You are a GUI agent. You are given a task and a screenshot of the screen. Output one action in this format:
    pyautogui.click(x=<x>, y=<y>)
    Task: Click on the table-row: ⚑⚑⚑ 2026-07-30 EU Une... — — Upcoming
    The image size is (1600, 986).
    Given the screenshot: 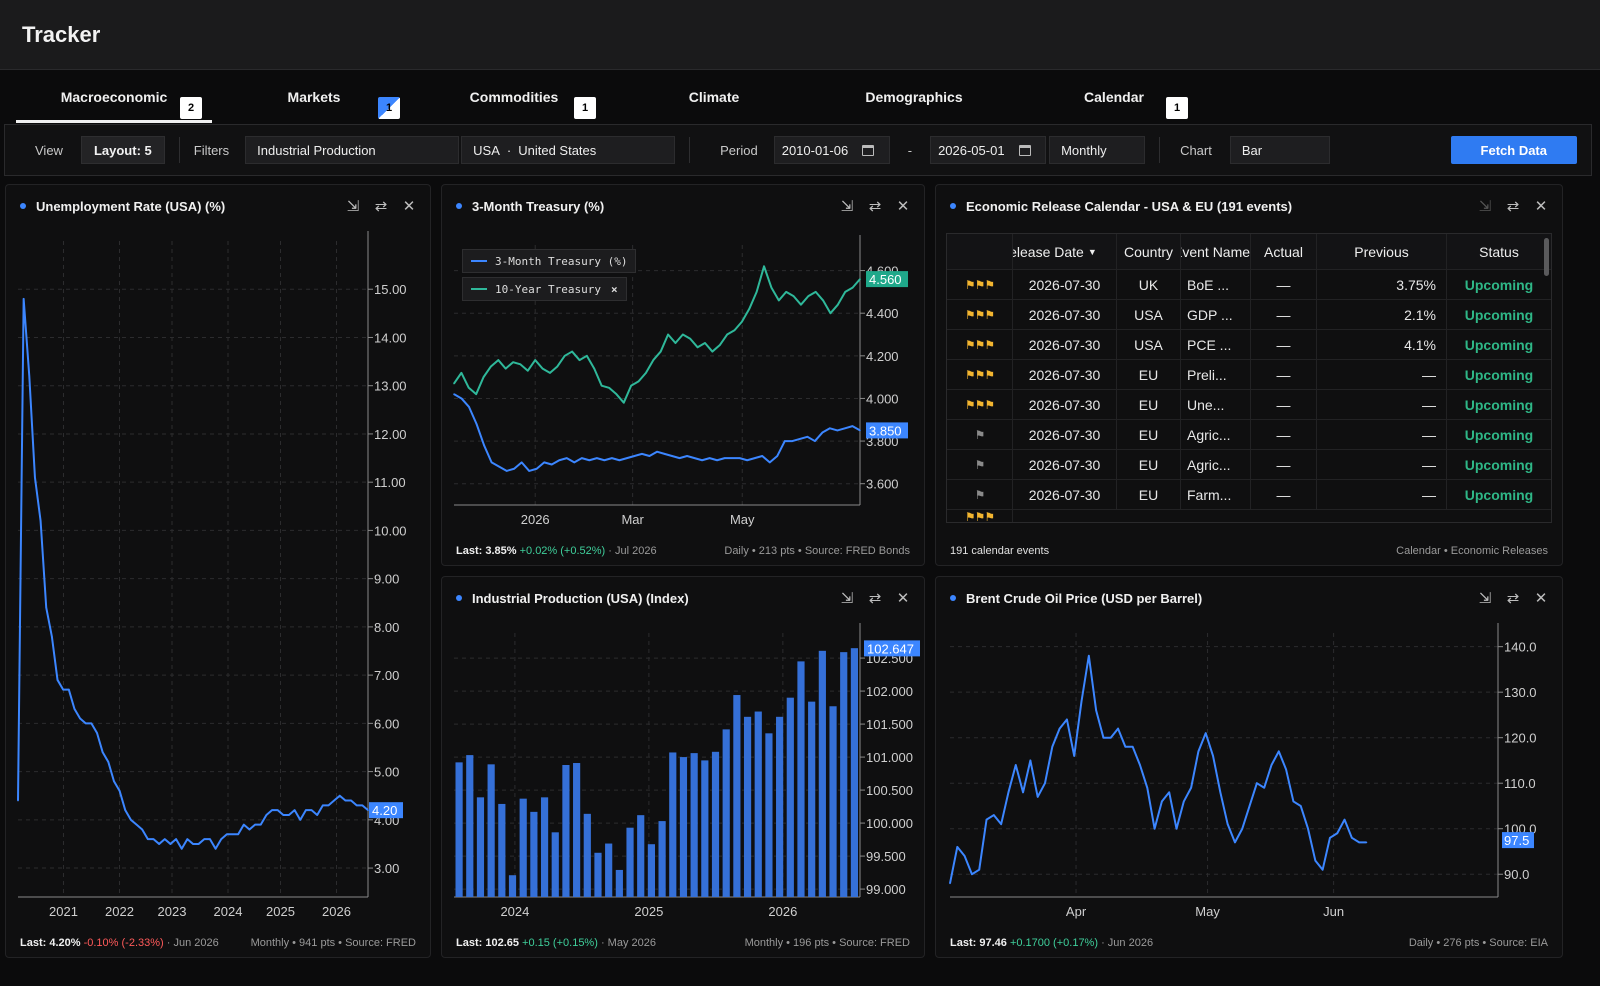 What is the action you would take?
    pyautogui.click(x=1249, y=405)
    